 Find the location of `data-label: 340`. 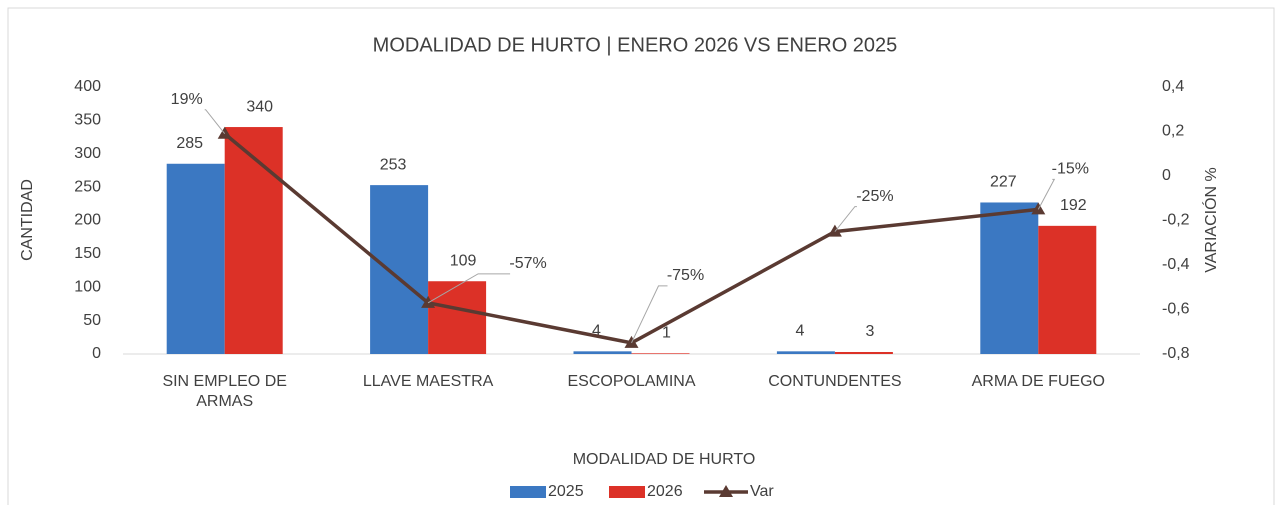

data-label: 340 is located at coordinates (259, 106).